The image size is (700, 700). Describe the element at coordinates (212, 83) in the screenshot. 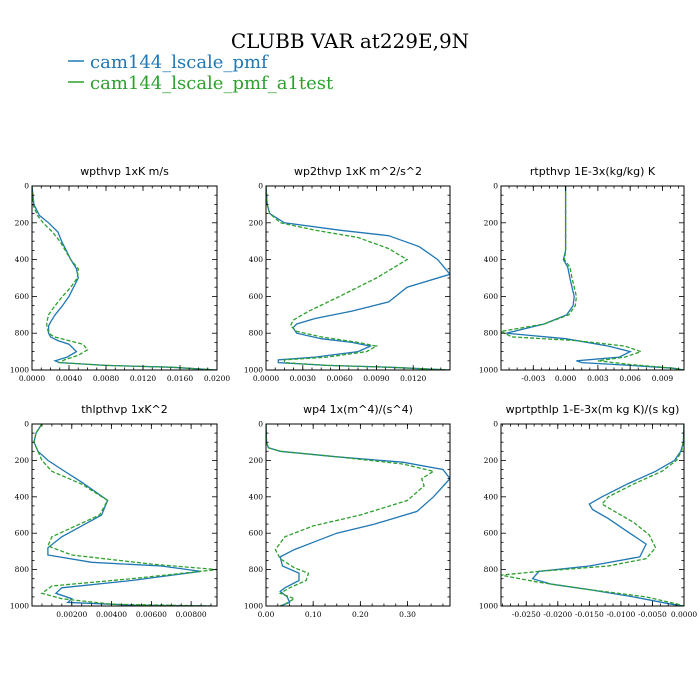

I see `legend-label-2: cam144_lscale_pmf_a1test` at that location.